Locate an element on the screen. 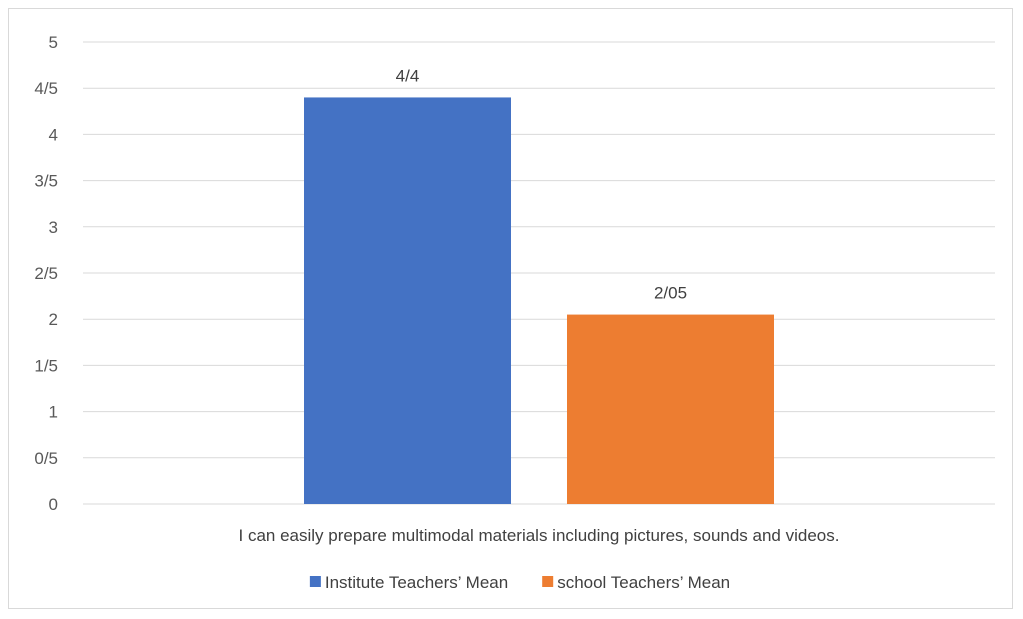 The image size is (1023, 619). y-tick-label: 0 is located at coordinates (53, 504).